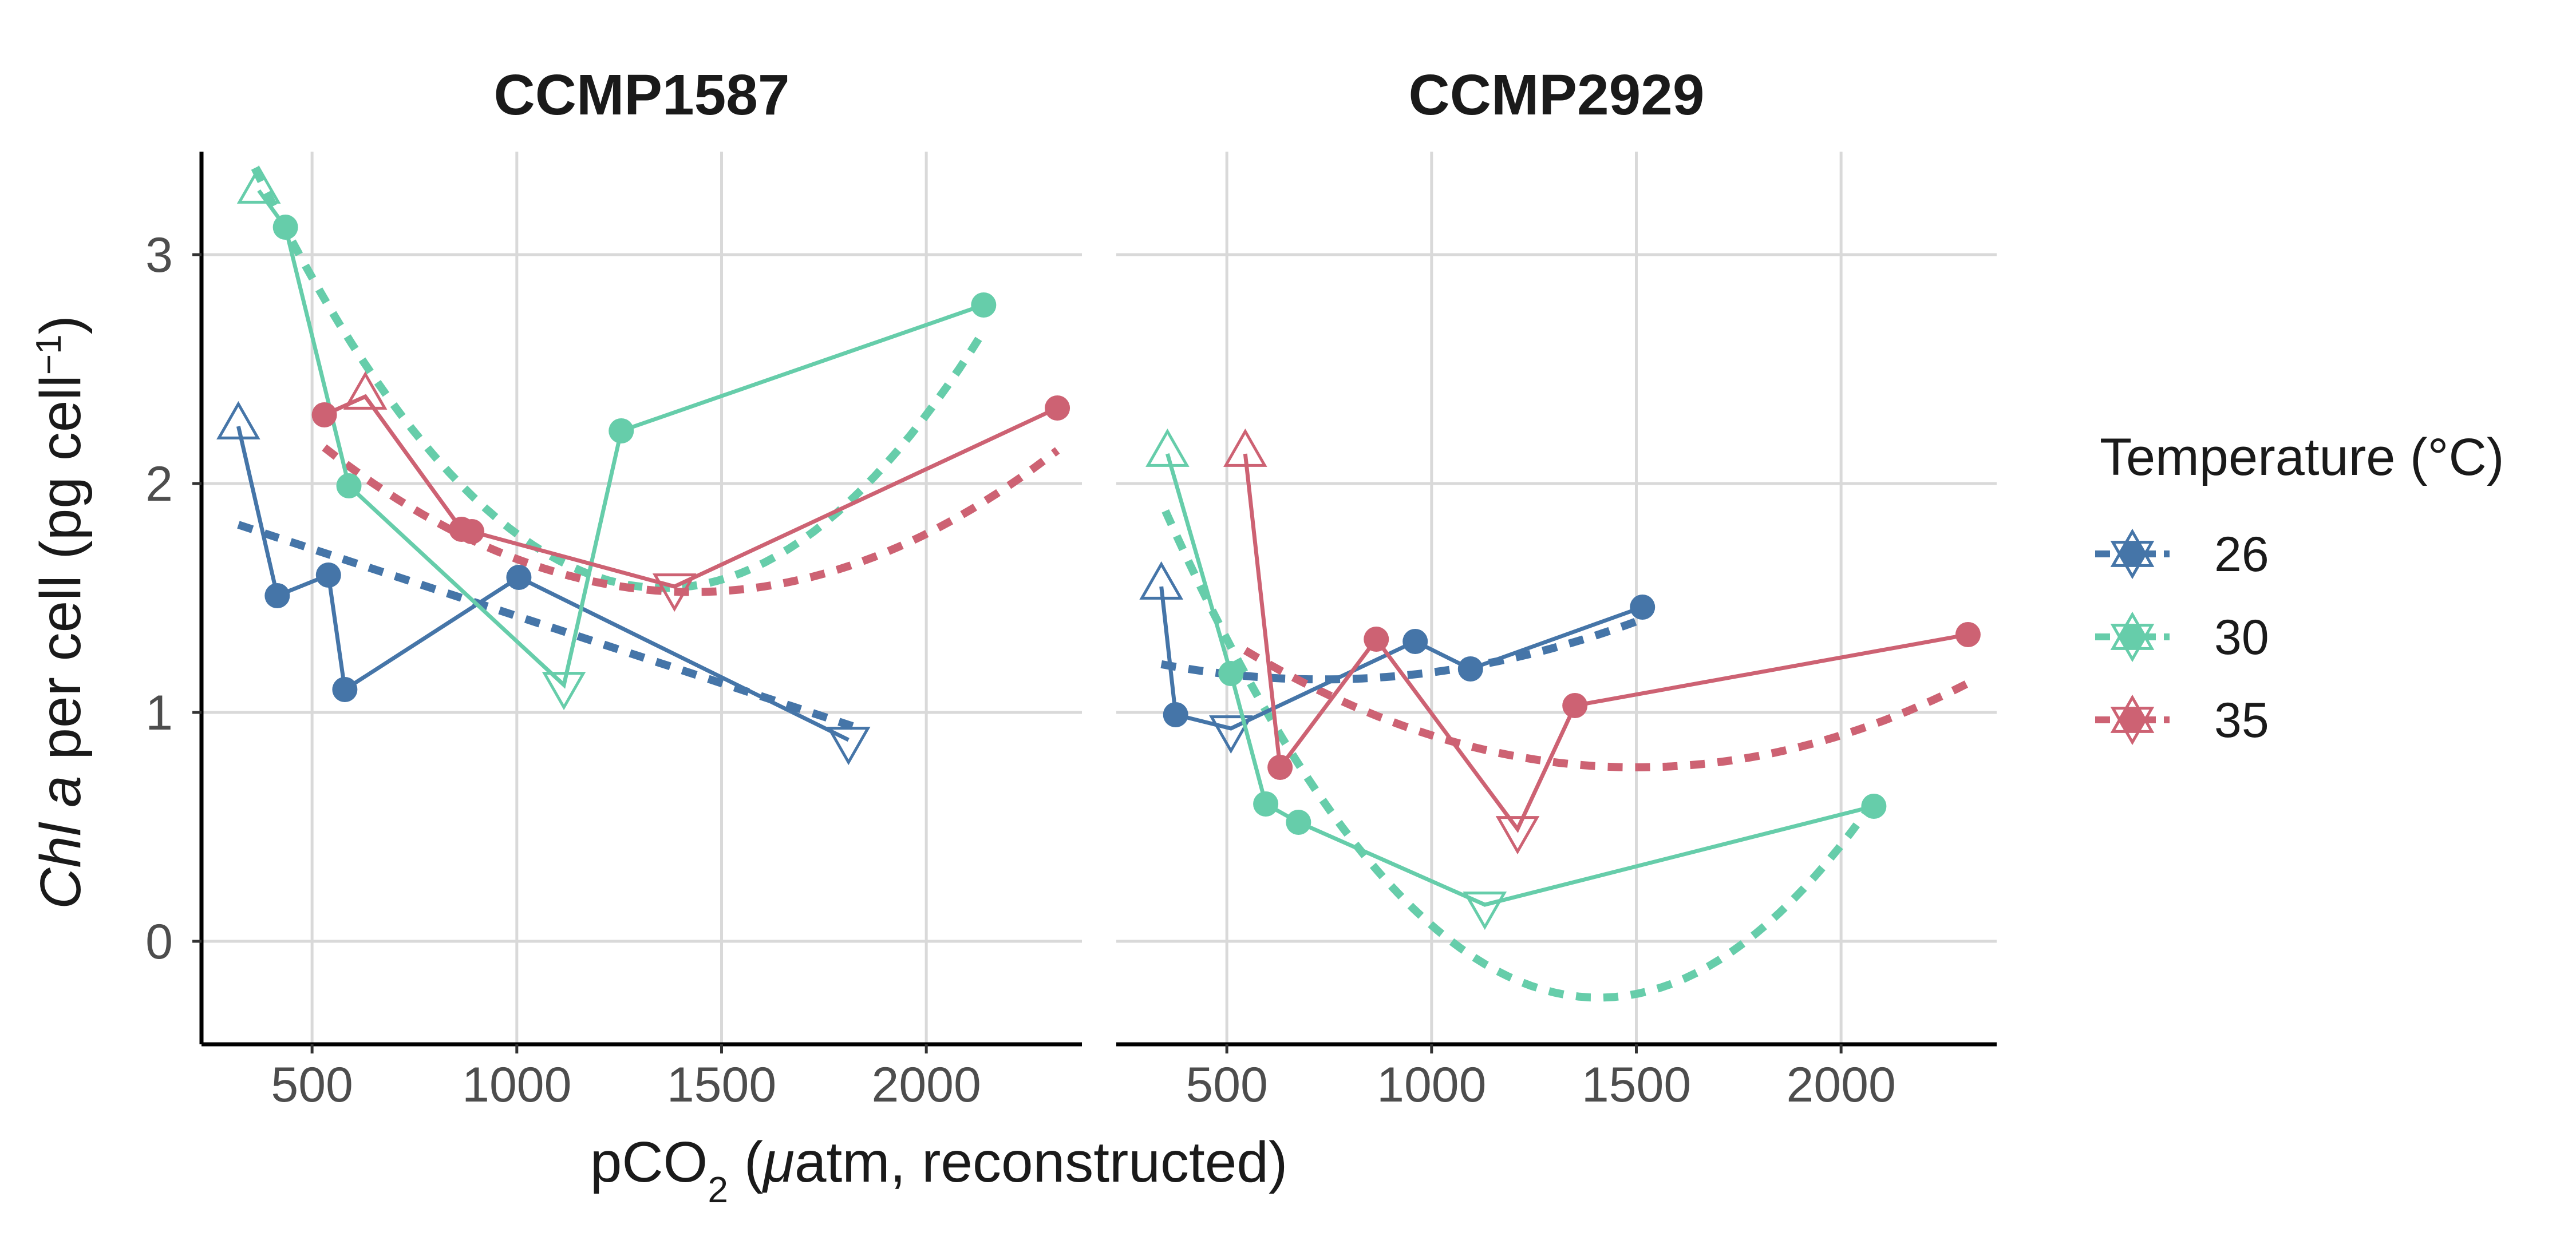  I want to click on y-axis-title-italic: Chl a, so click(61, 842).